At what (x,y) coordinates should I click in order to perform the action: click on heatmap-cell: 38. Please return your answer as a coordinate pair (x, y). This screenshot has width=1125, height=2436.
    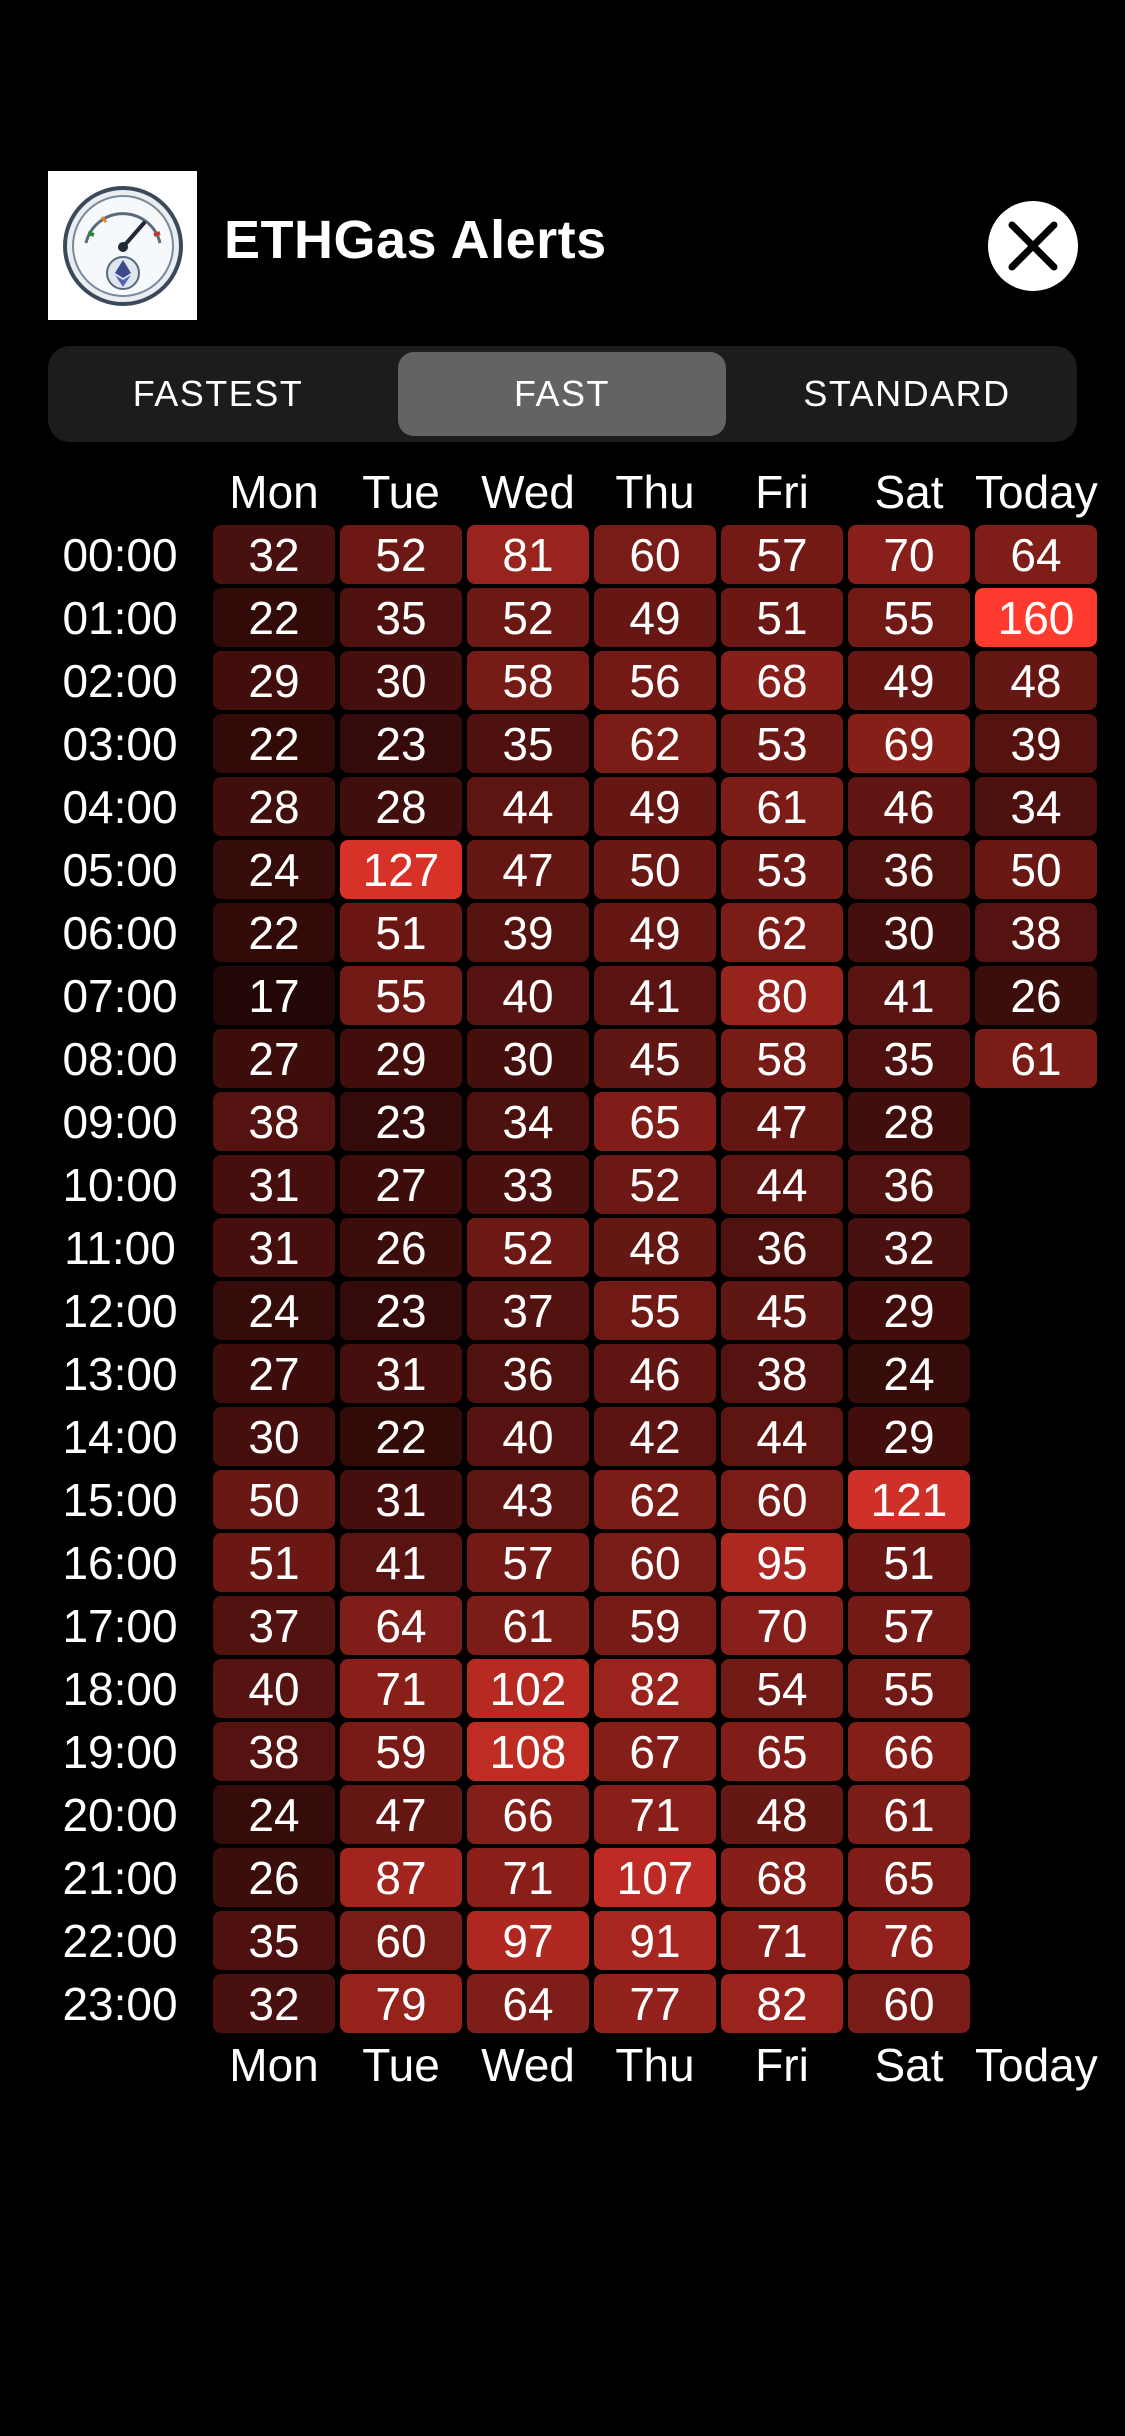
    Looking at the image, I should click on (274, 1751).